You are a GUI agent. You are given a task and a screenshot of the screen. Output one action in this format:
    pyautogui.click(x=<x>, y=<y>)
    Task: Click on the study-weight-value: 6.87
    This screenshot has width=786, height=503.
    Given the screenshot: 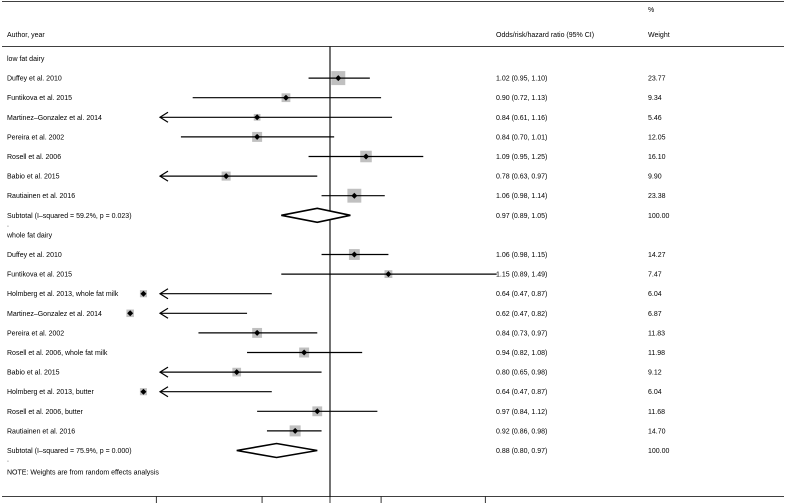 What is the action you would take?
    pyautogui.click(x=655, y=314)
    